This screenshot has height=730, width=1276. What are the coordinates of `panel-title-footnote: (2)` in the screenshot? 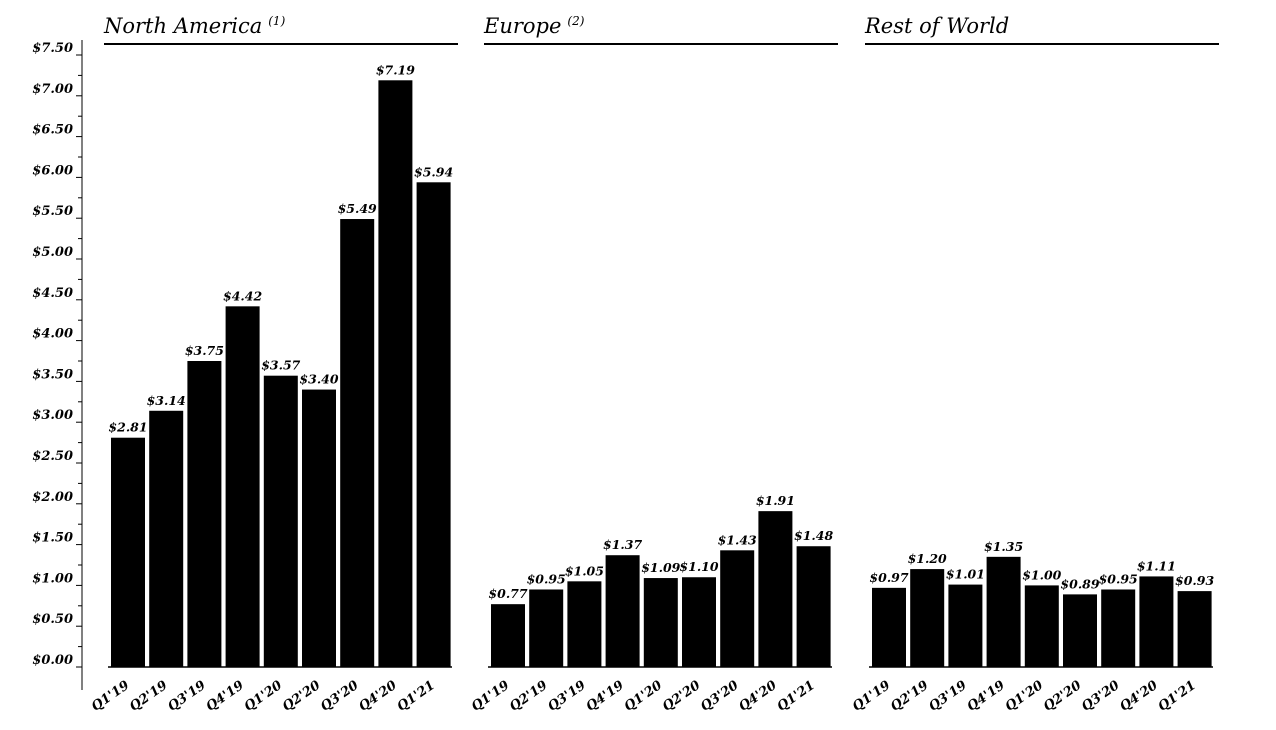 It's located at (575, 21).